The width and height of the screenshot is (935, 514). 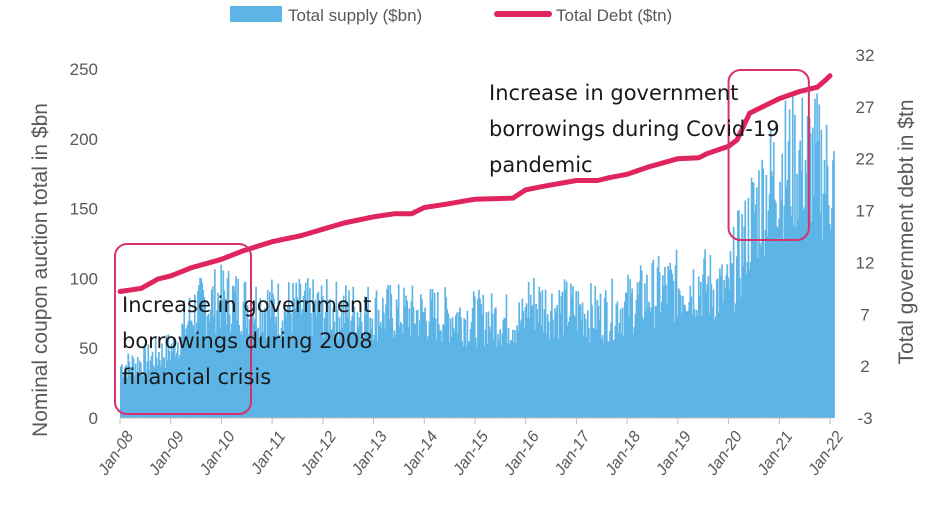 What do you see at coordinates (196, 377) in the screenshot?
I see `annotation-2008-line: financial crisis` at bounding box center [196, 377].